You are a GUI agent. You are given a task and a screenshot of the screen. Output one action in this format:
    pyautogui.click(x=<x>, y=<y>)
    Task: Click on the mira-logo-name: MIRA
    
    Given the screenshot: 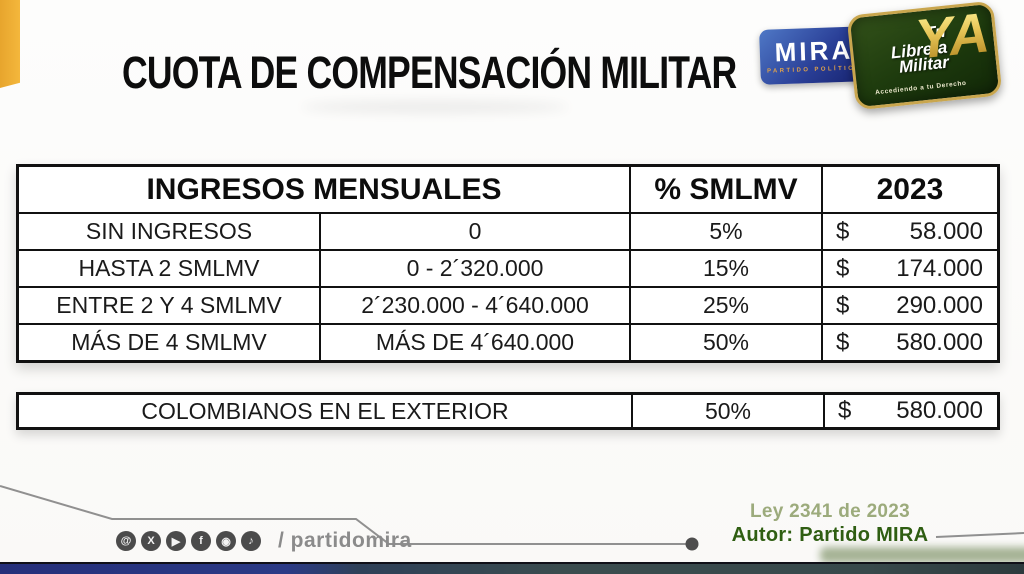 What is the action you would take?
    pyautogui.click(x=814, y=51)
    